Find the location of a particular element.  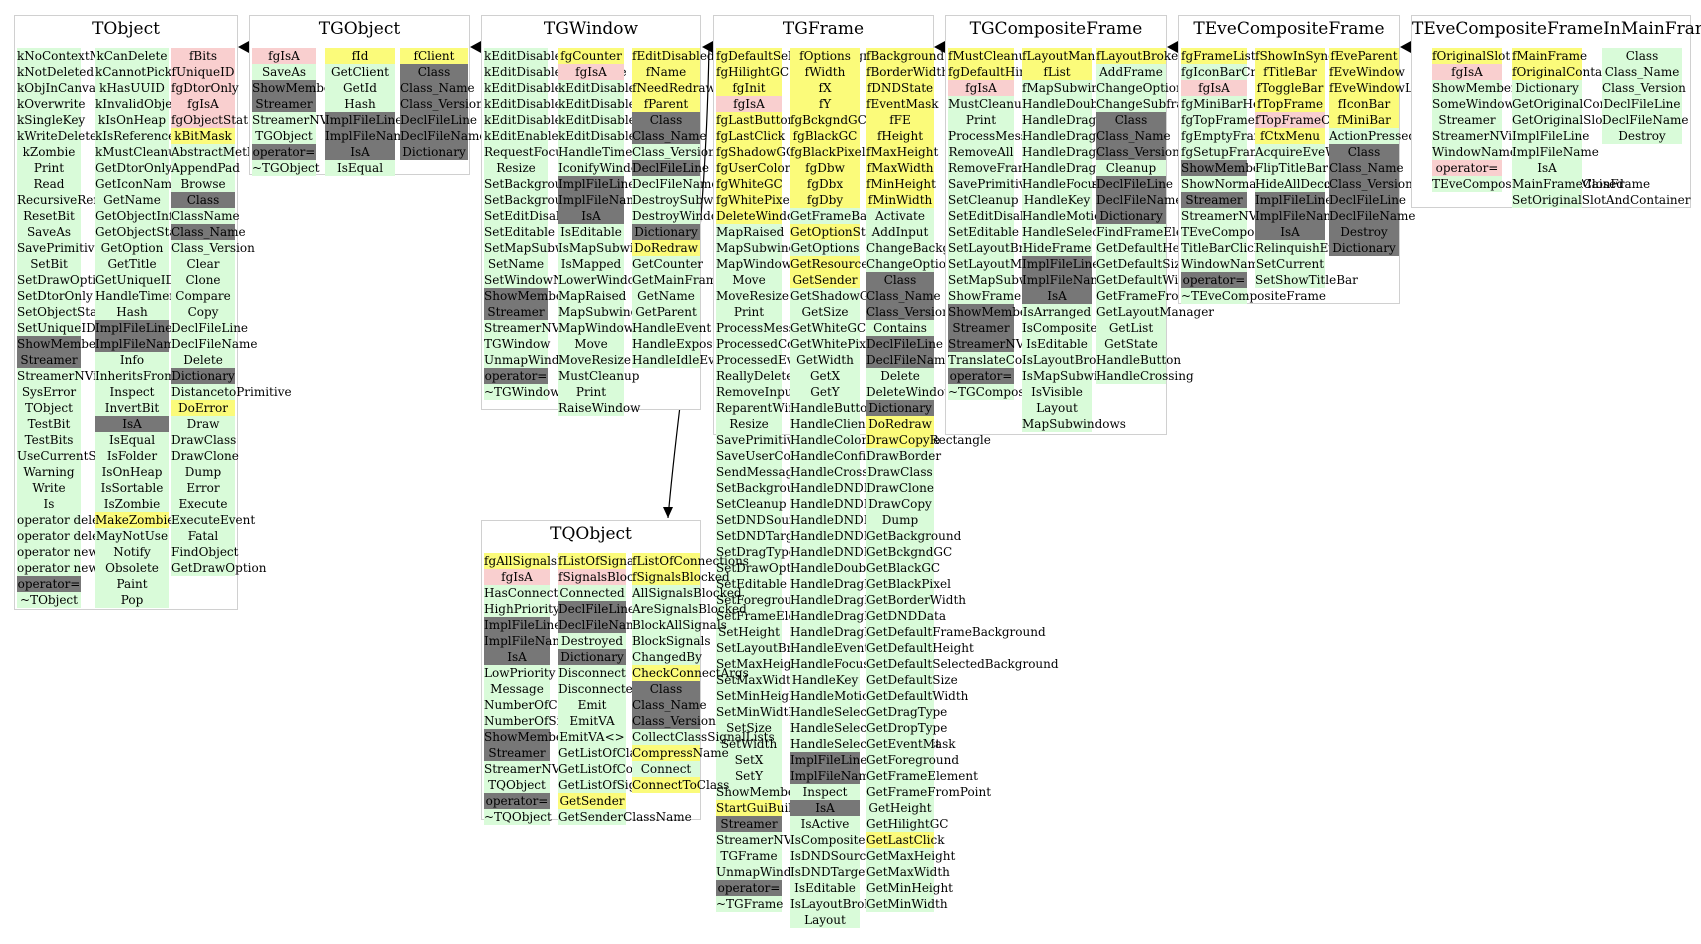

member-fneedredraw: fNeedRedraw is located at coordinates (674, 88).